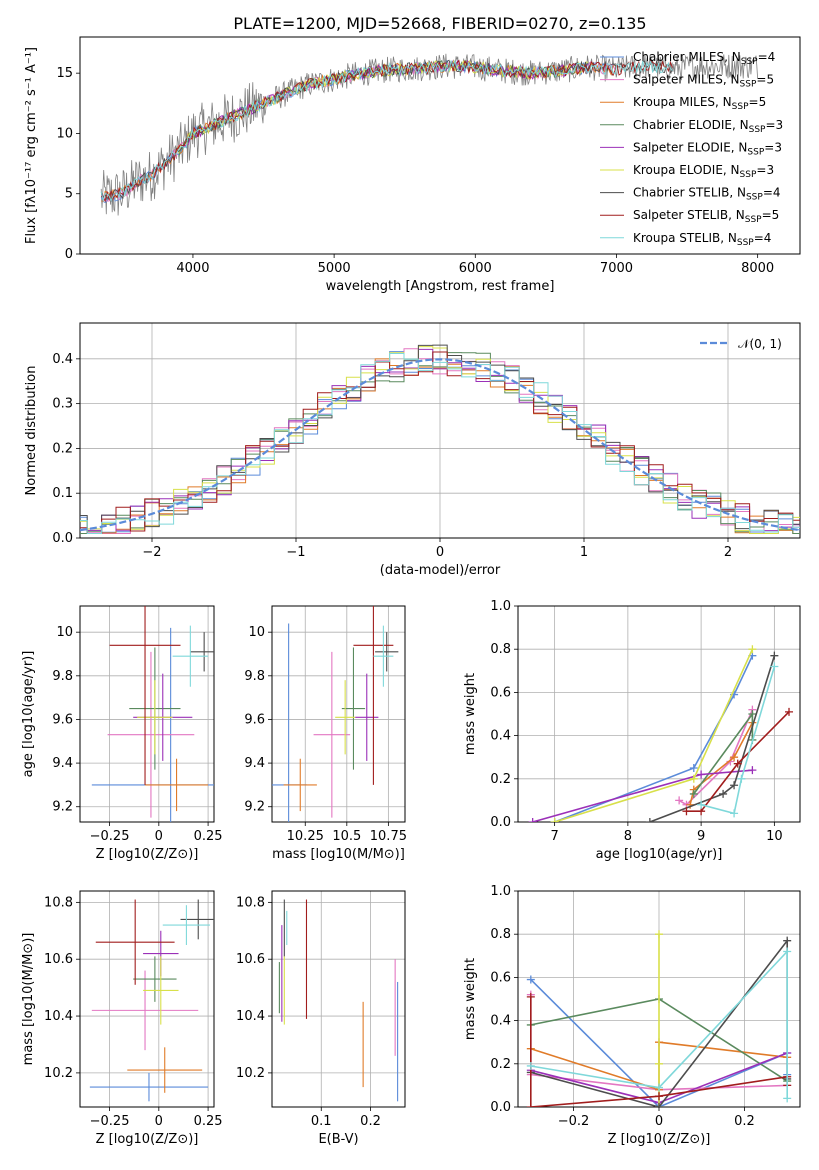  What do you see at coordinates (706, 216) in the screenshot?
I see `legend-label: Salpeter STELIB, NSSP=5` at bounding box center [706, 216].